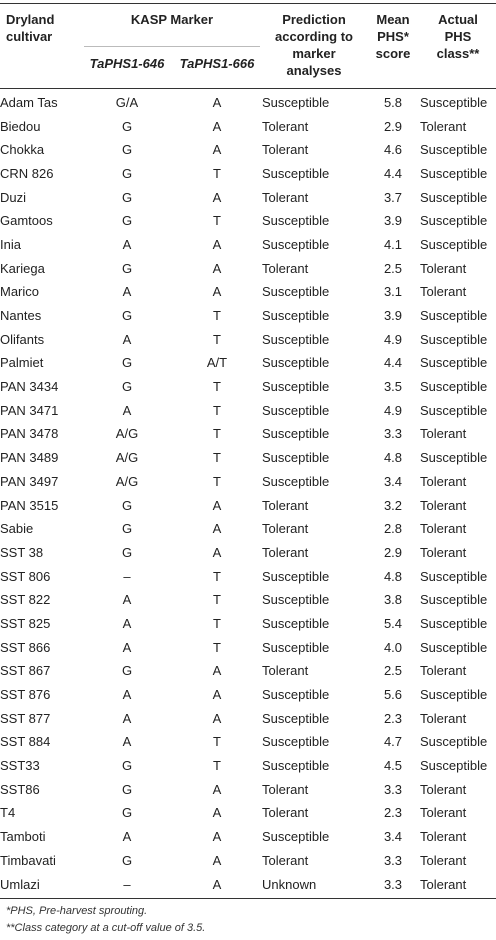  Describe the element at coordinates (172, 19) in the screenshot. I see `header-kasp-marker: KASP Marker` at that location.